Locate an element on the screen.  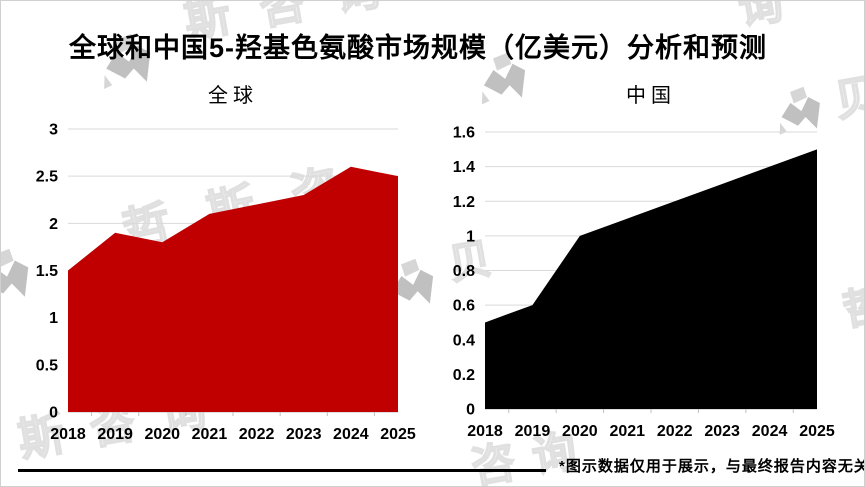
y-axis-tick-label: 3 is located at coordinates (53, 130).